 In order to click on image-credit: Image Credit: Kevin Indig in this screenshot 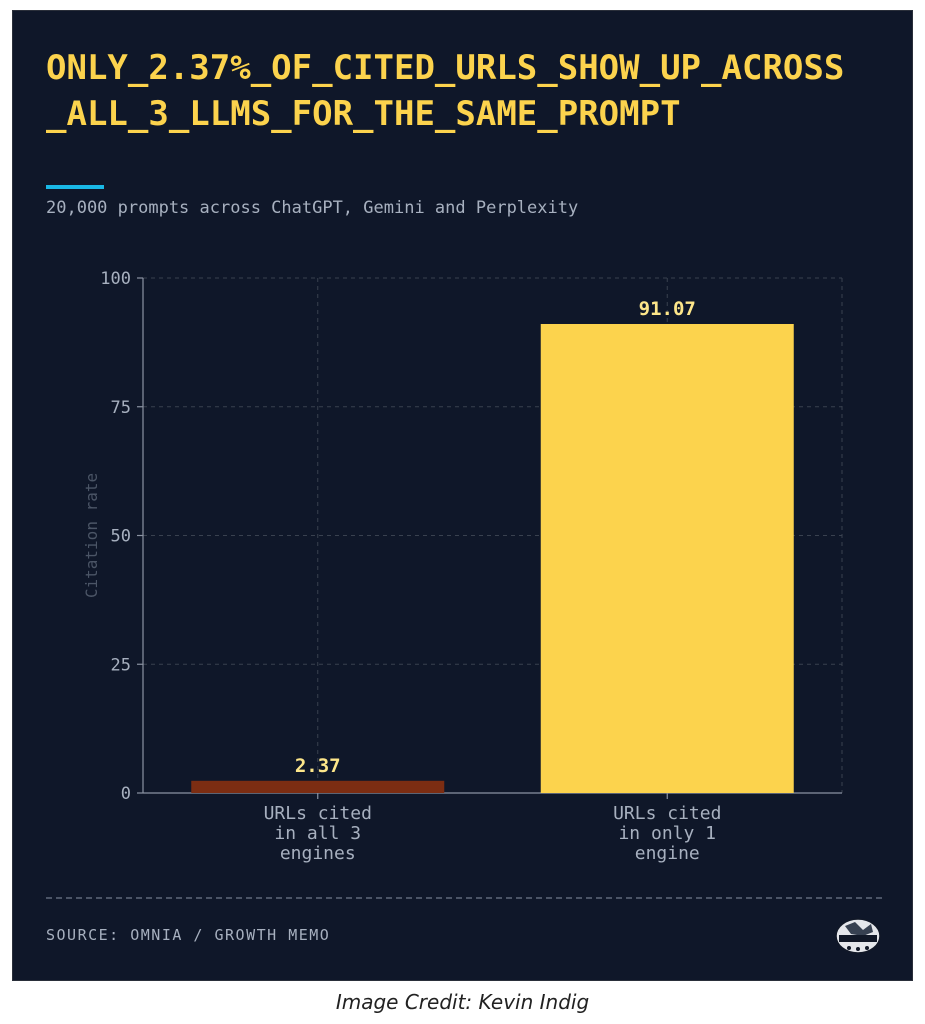, I will do `click(462, 1002)`.